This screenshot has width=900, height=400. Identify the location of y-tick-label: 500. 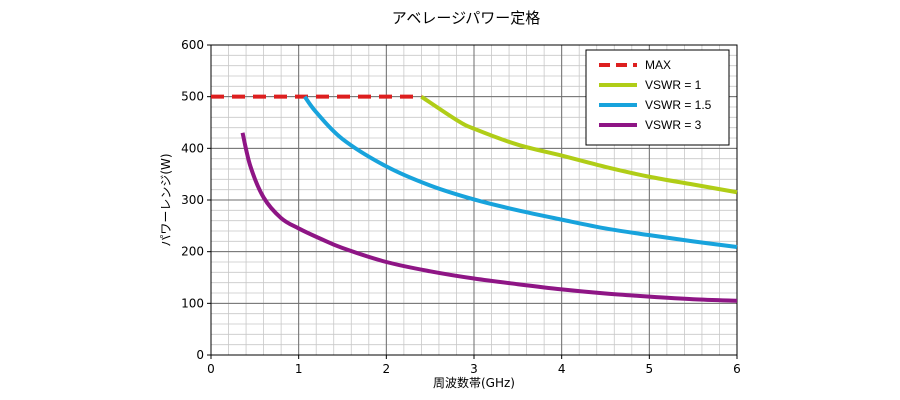
(192, 97).